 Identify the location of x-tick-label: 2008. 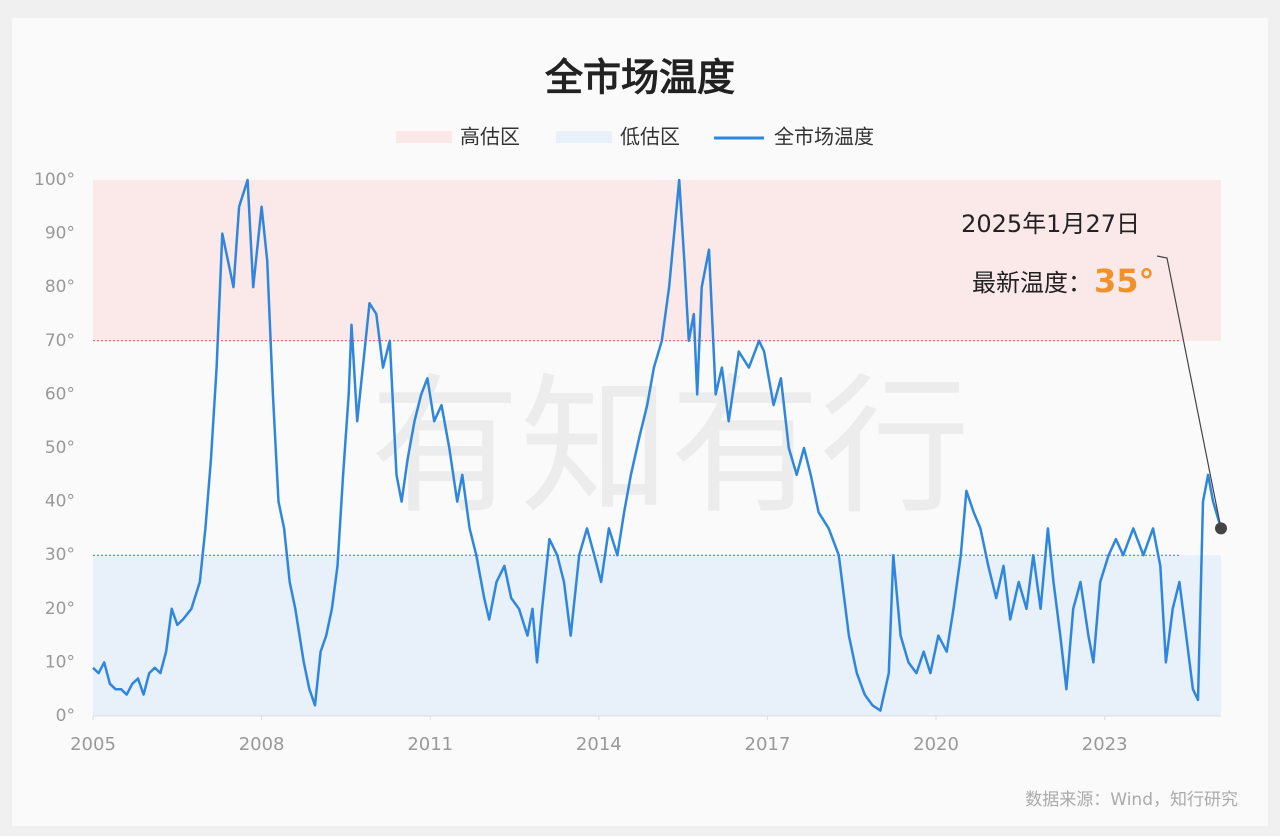
(262, 744).